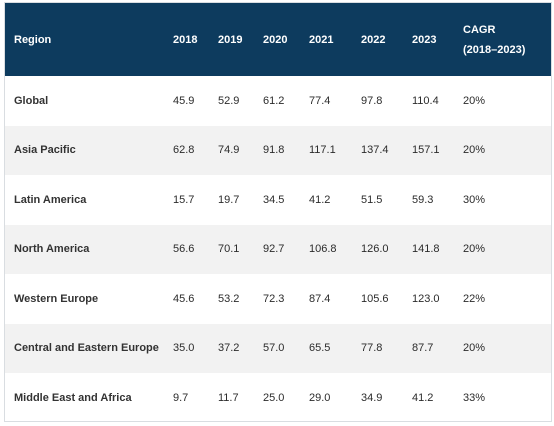 This screenshot has width=554, height=426. I want to click on region-name-cell: North America, so click(52, 249).